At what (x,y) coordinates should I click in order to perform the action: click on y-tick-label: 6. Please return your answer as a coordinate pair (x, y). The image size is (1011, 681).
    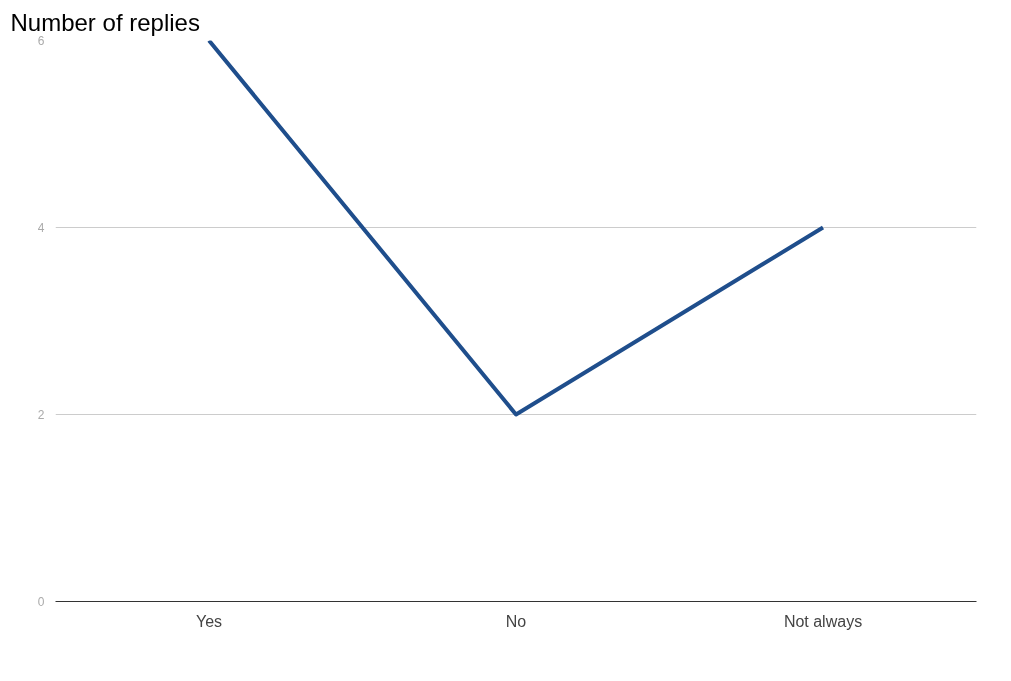
    Looking at the image, I should click on (41, 41).